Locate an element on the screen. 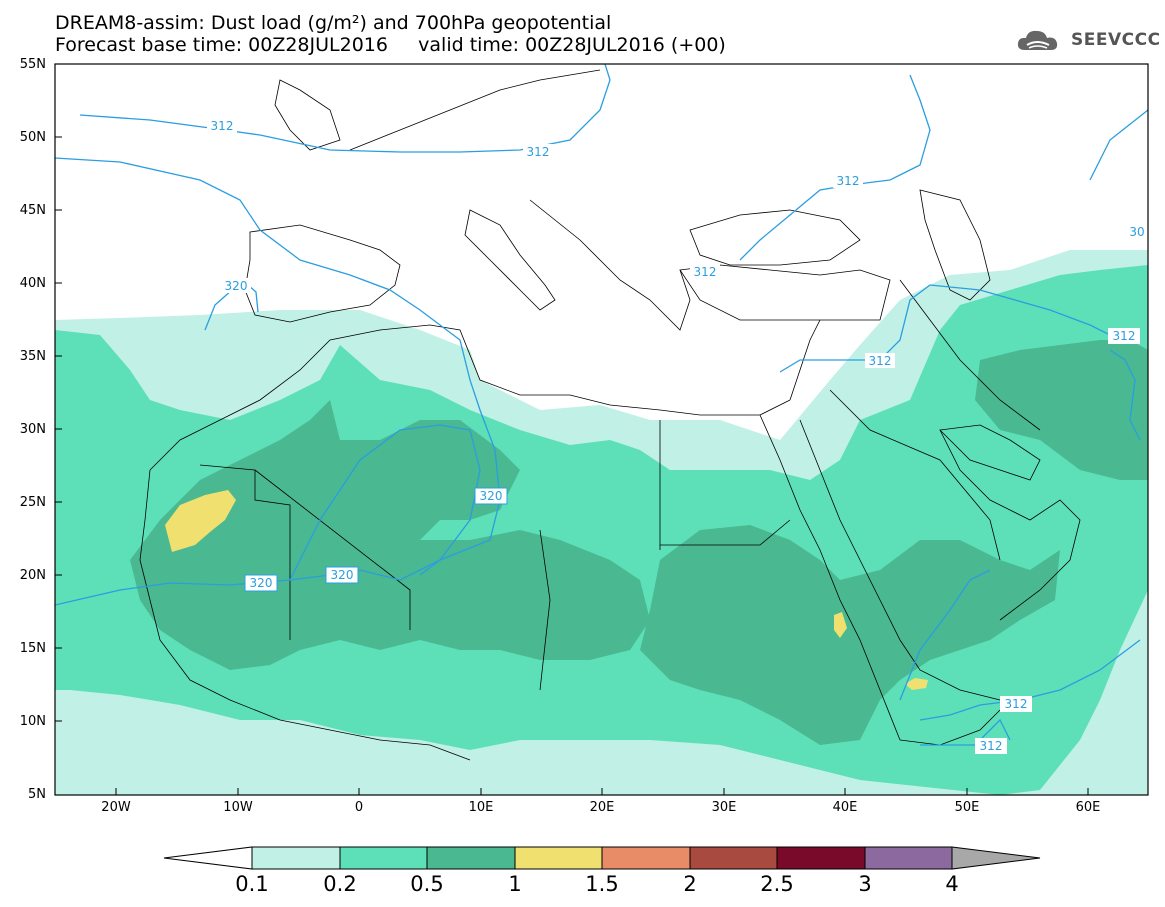 Image resolution: width=1165 pixels, height=907 pixels. contour-312-caspian is located at coordinates (1118, 145).